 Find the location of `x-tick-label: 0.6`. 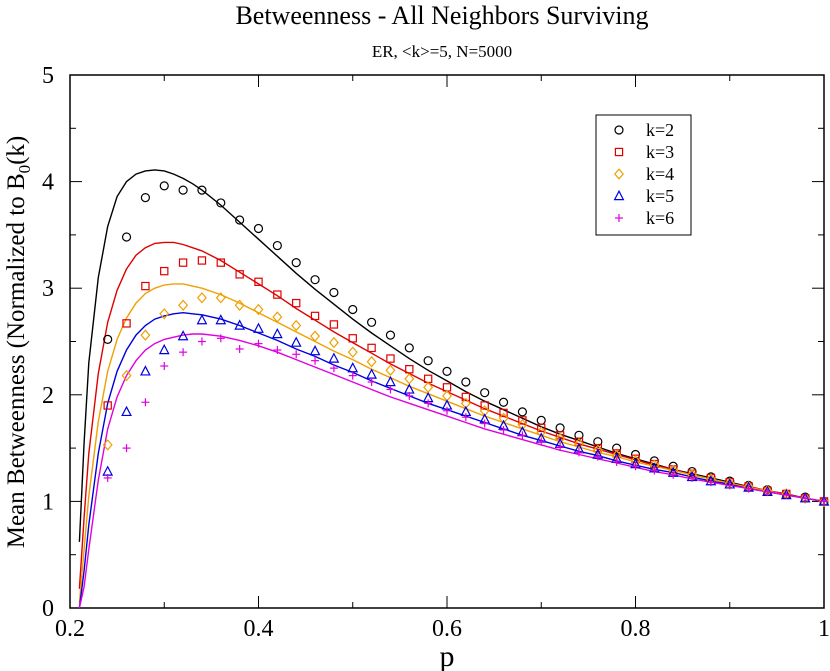

x-tick-label: 0.6 is located at coordinates (447, 629).